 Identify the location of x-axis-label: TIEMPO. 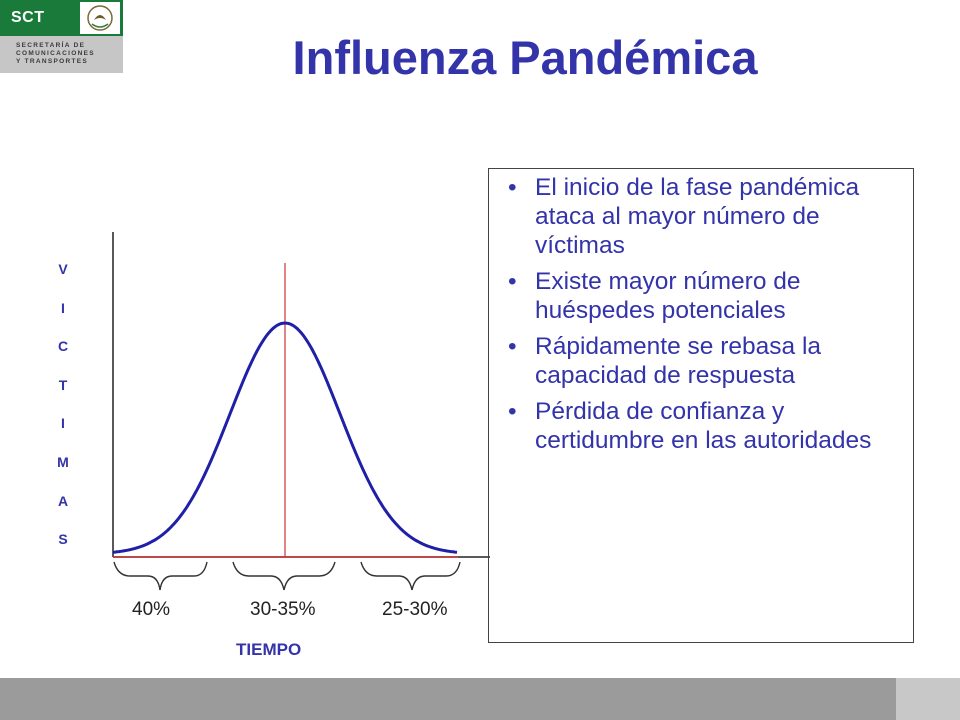
(269, 649).